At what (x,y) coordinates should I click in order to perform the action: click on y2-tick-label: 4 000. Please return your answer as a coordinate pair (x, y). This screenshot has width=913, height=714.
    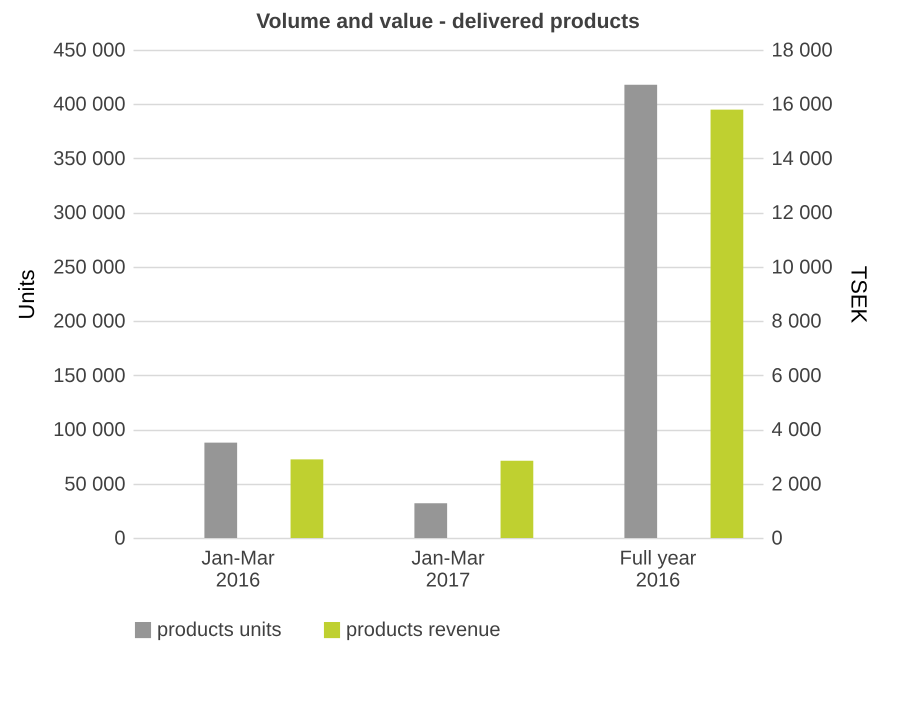
    Looking at the image, I should click on (797, 430).